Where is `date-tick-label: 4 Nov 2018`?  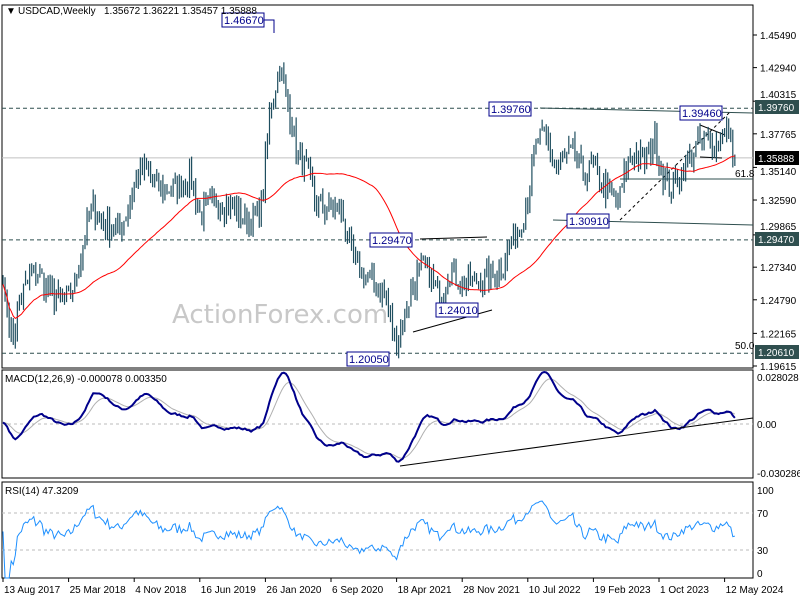 date-tick-label: 4 Nov 2018 is located at coordinates (161, 590).